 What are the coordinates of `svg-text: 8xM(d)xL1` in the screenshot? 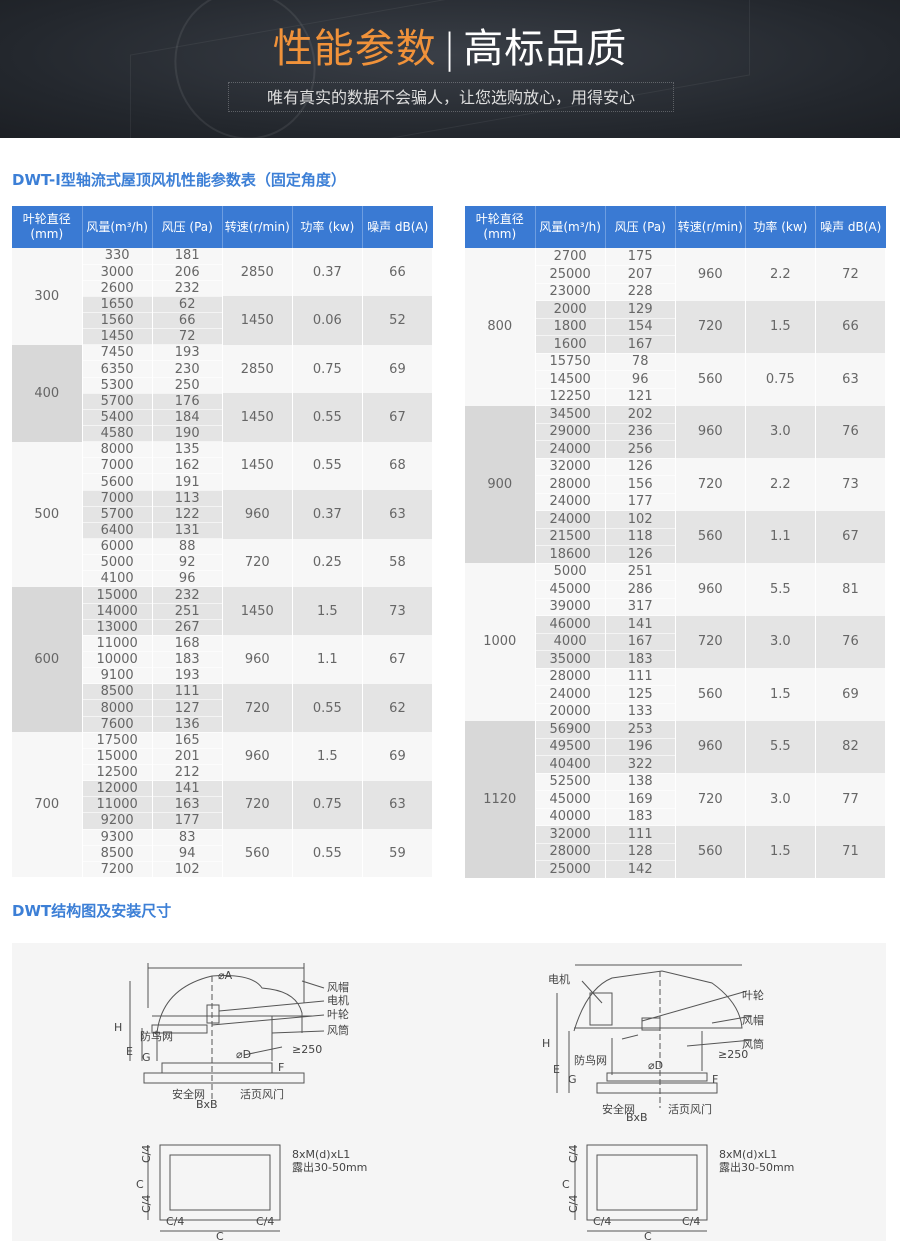 It's located at (321, 1154).